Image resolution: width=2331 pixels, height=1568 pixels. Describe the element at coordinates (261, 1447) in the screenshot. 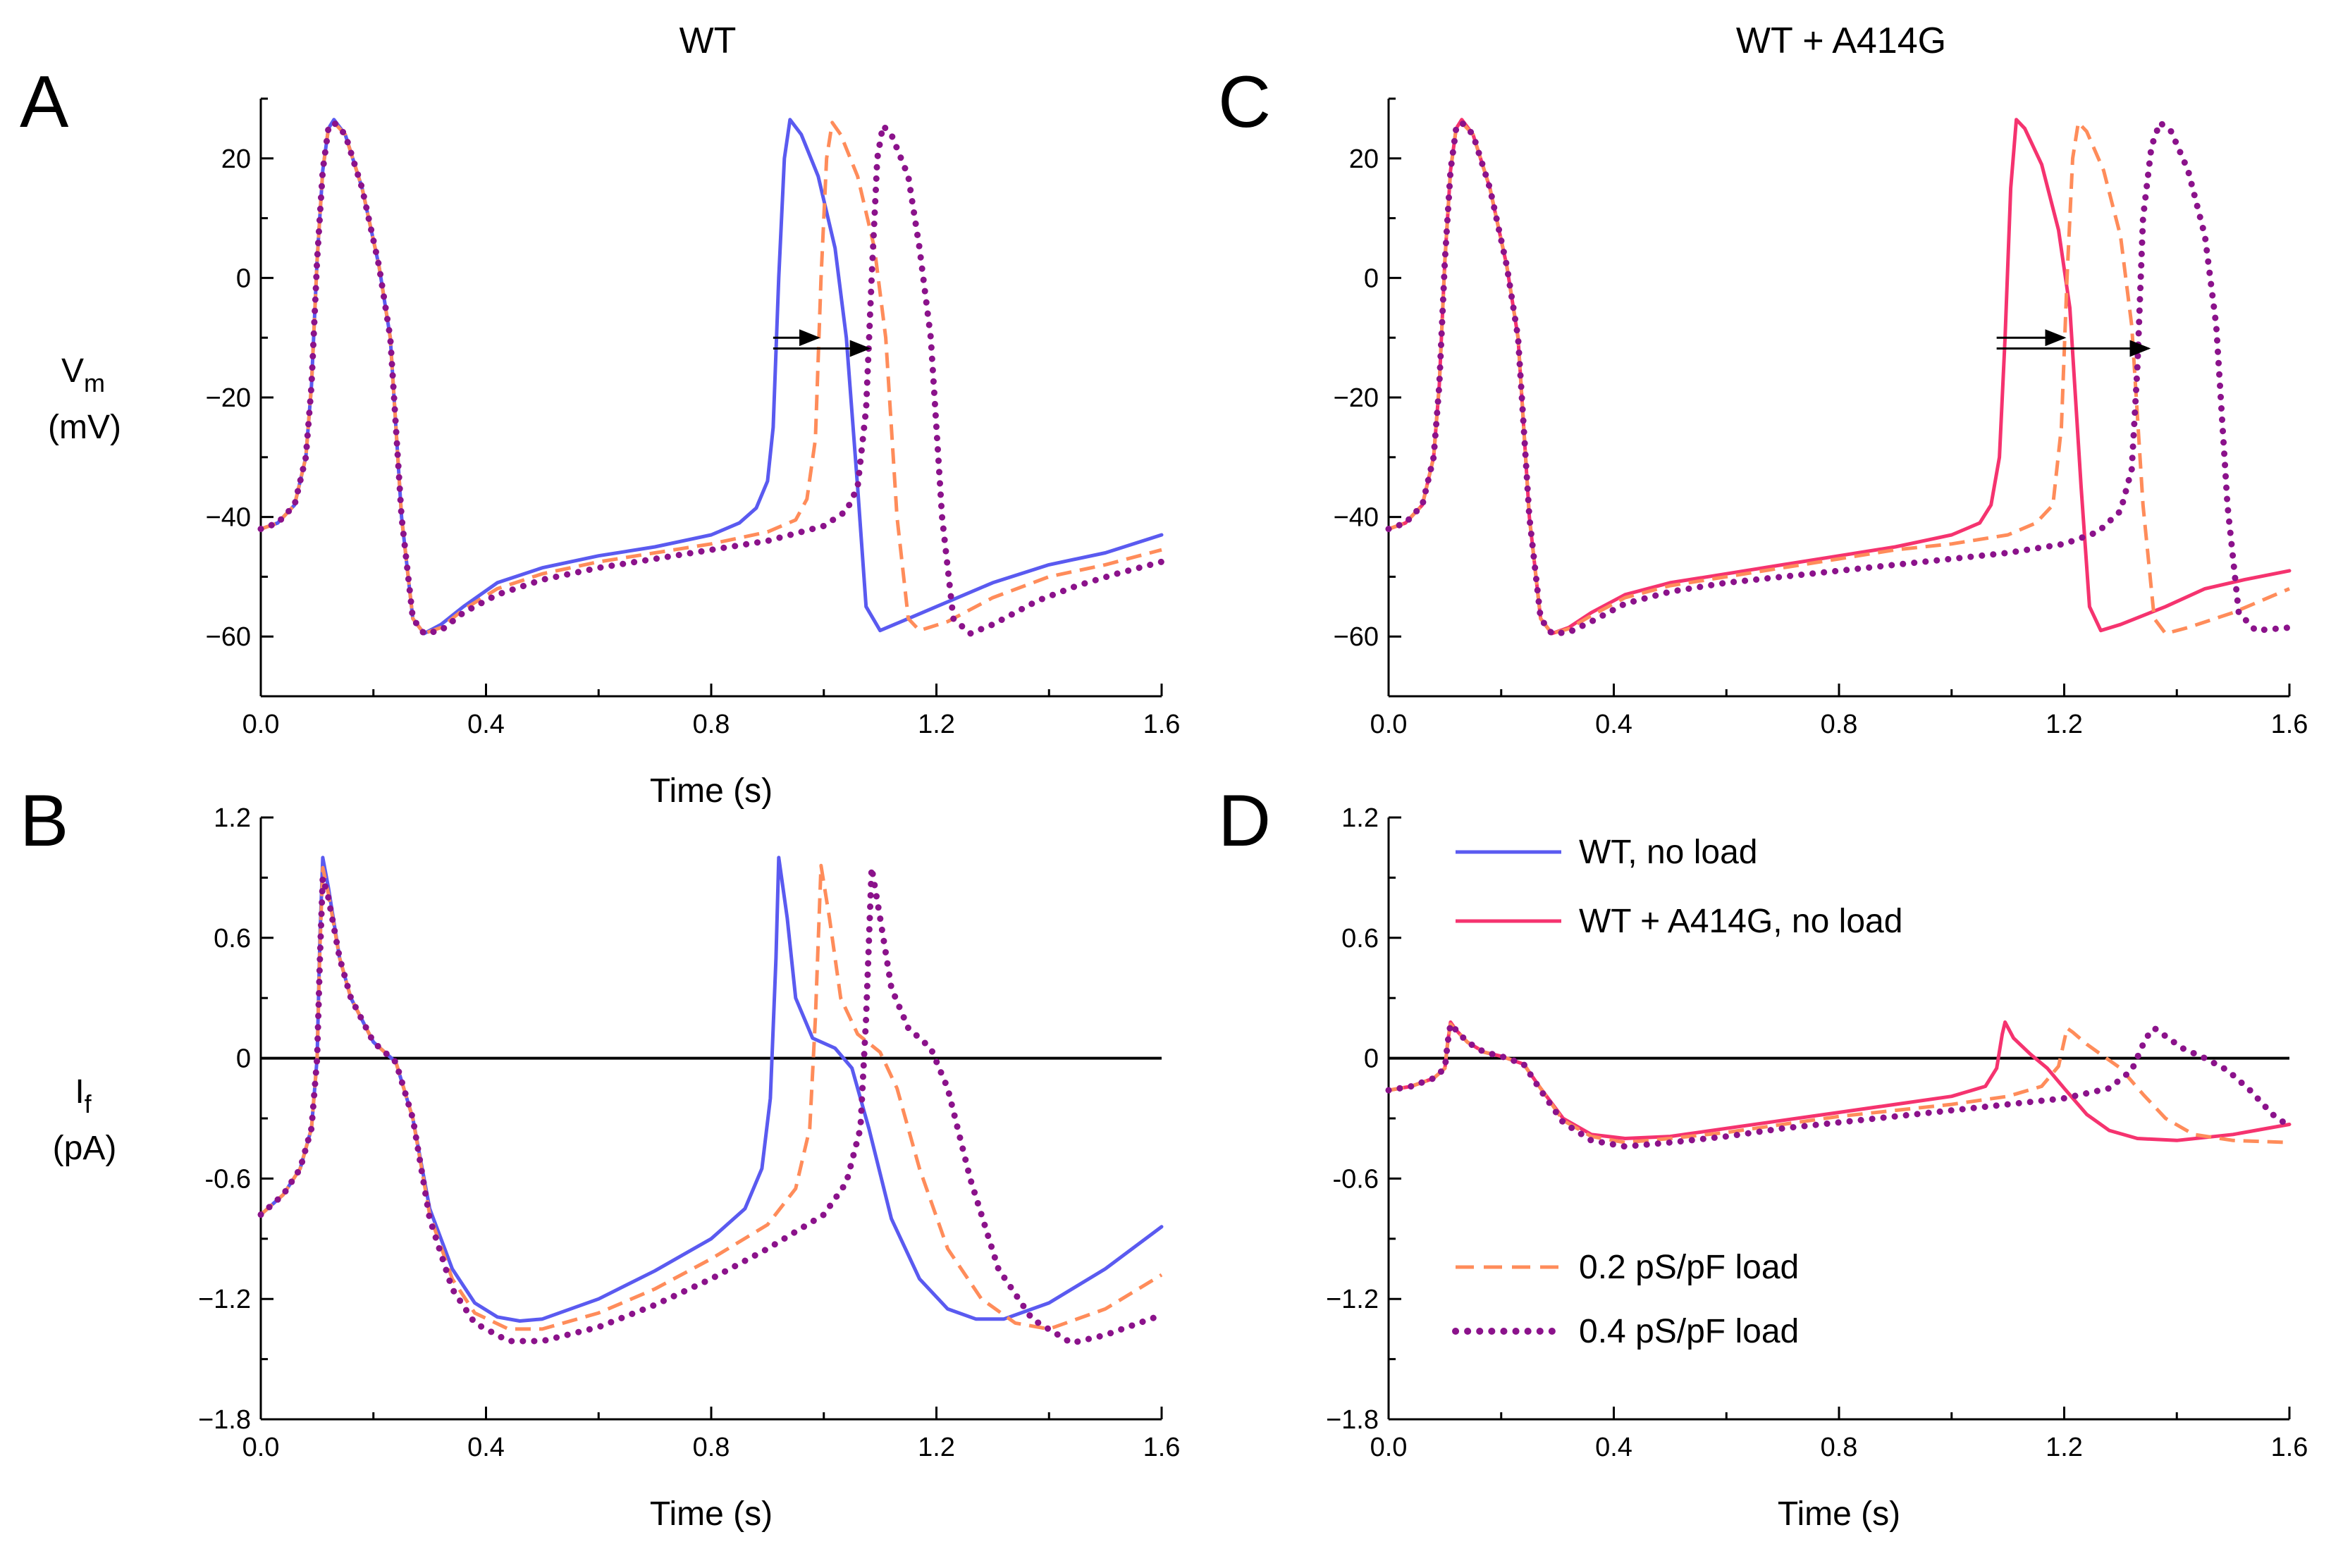

I see `panel-b-x-tick-label: 0.0` at that location.